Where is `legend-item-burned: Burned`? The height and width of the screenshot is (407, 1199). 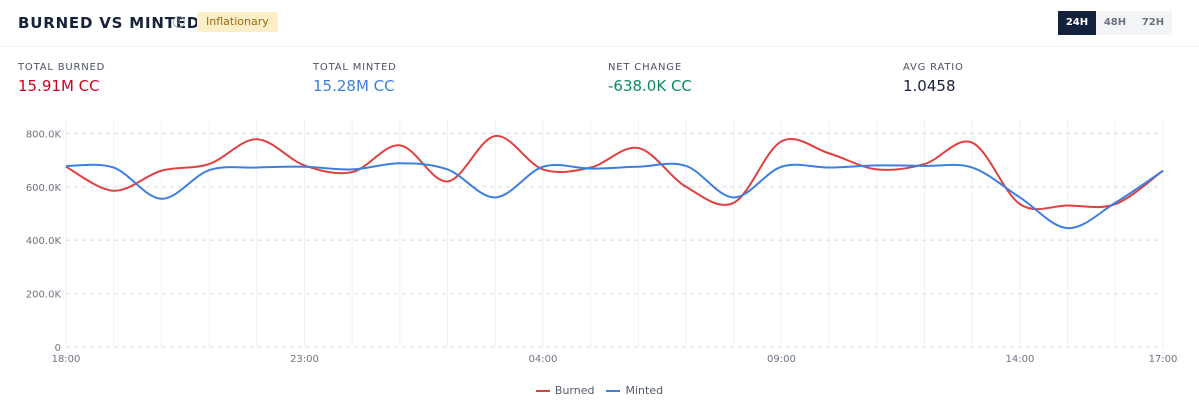
legend-item-burned: Burned is located at coordinates (565, 390).